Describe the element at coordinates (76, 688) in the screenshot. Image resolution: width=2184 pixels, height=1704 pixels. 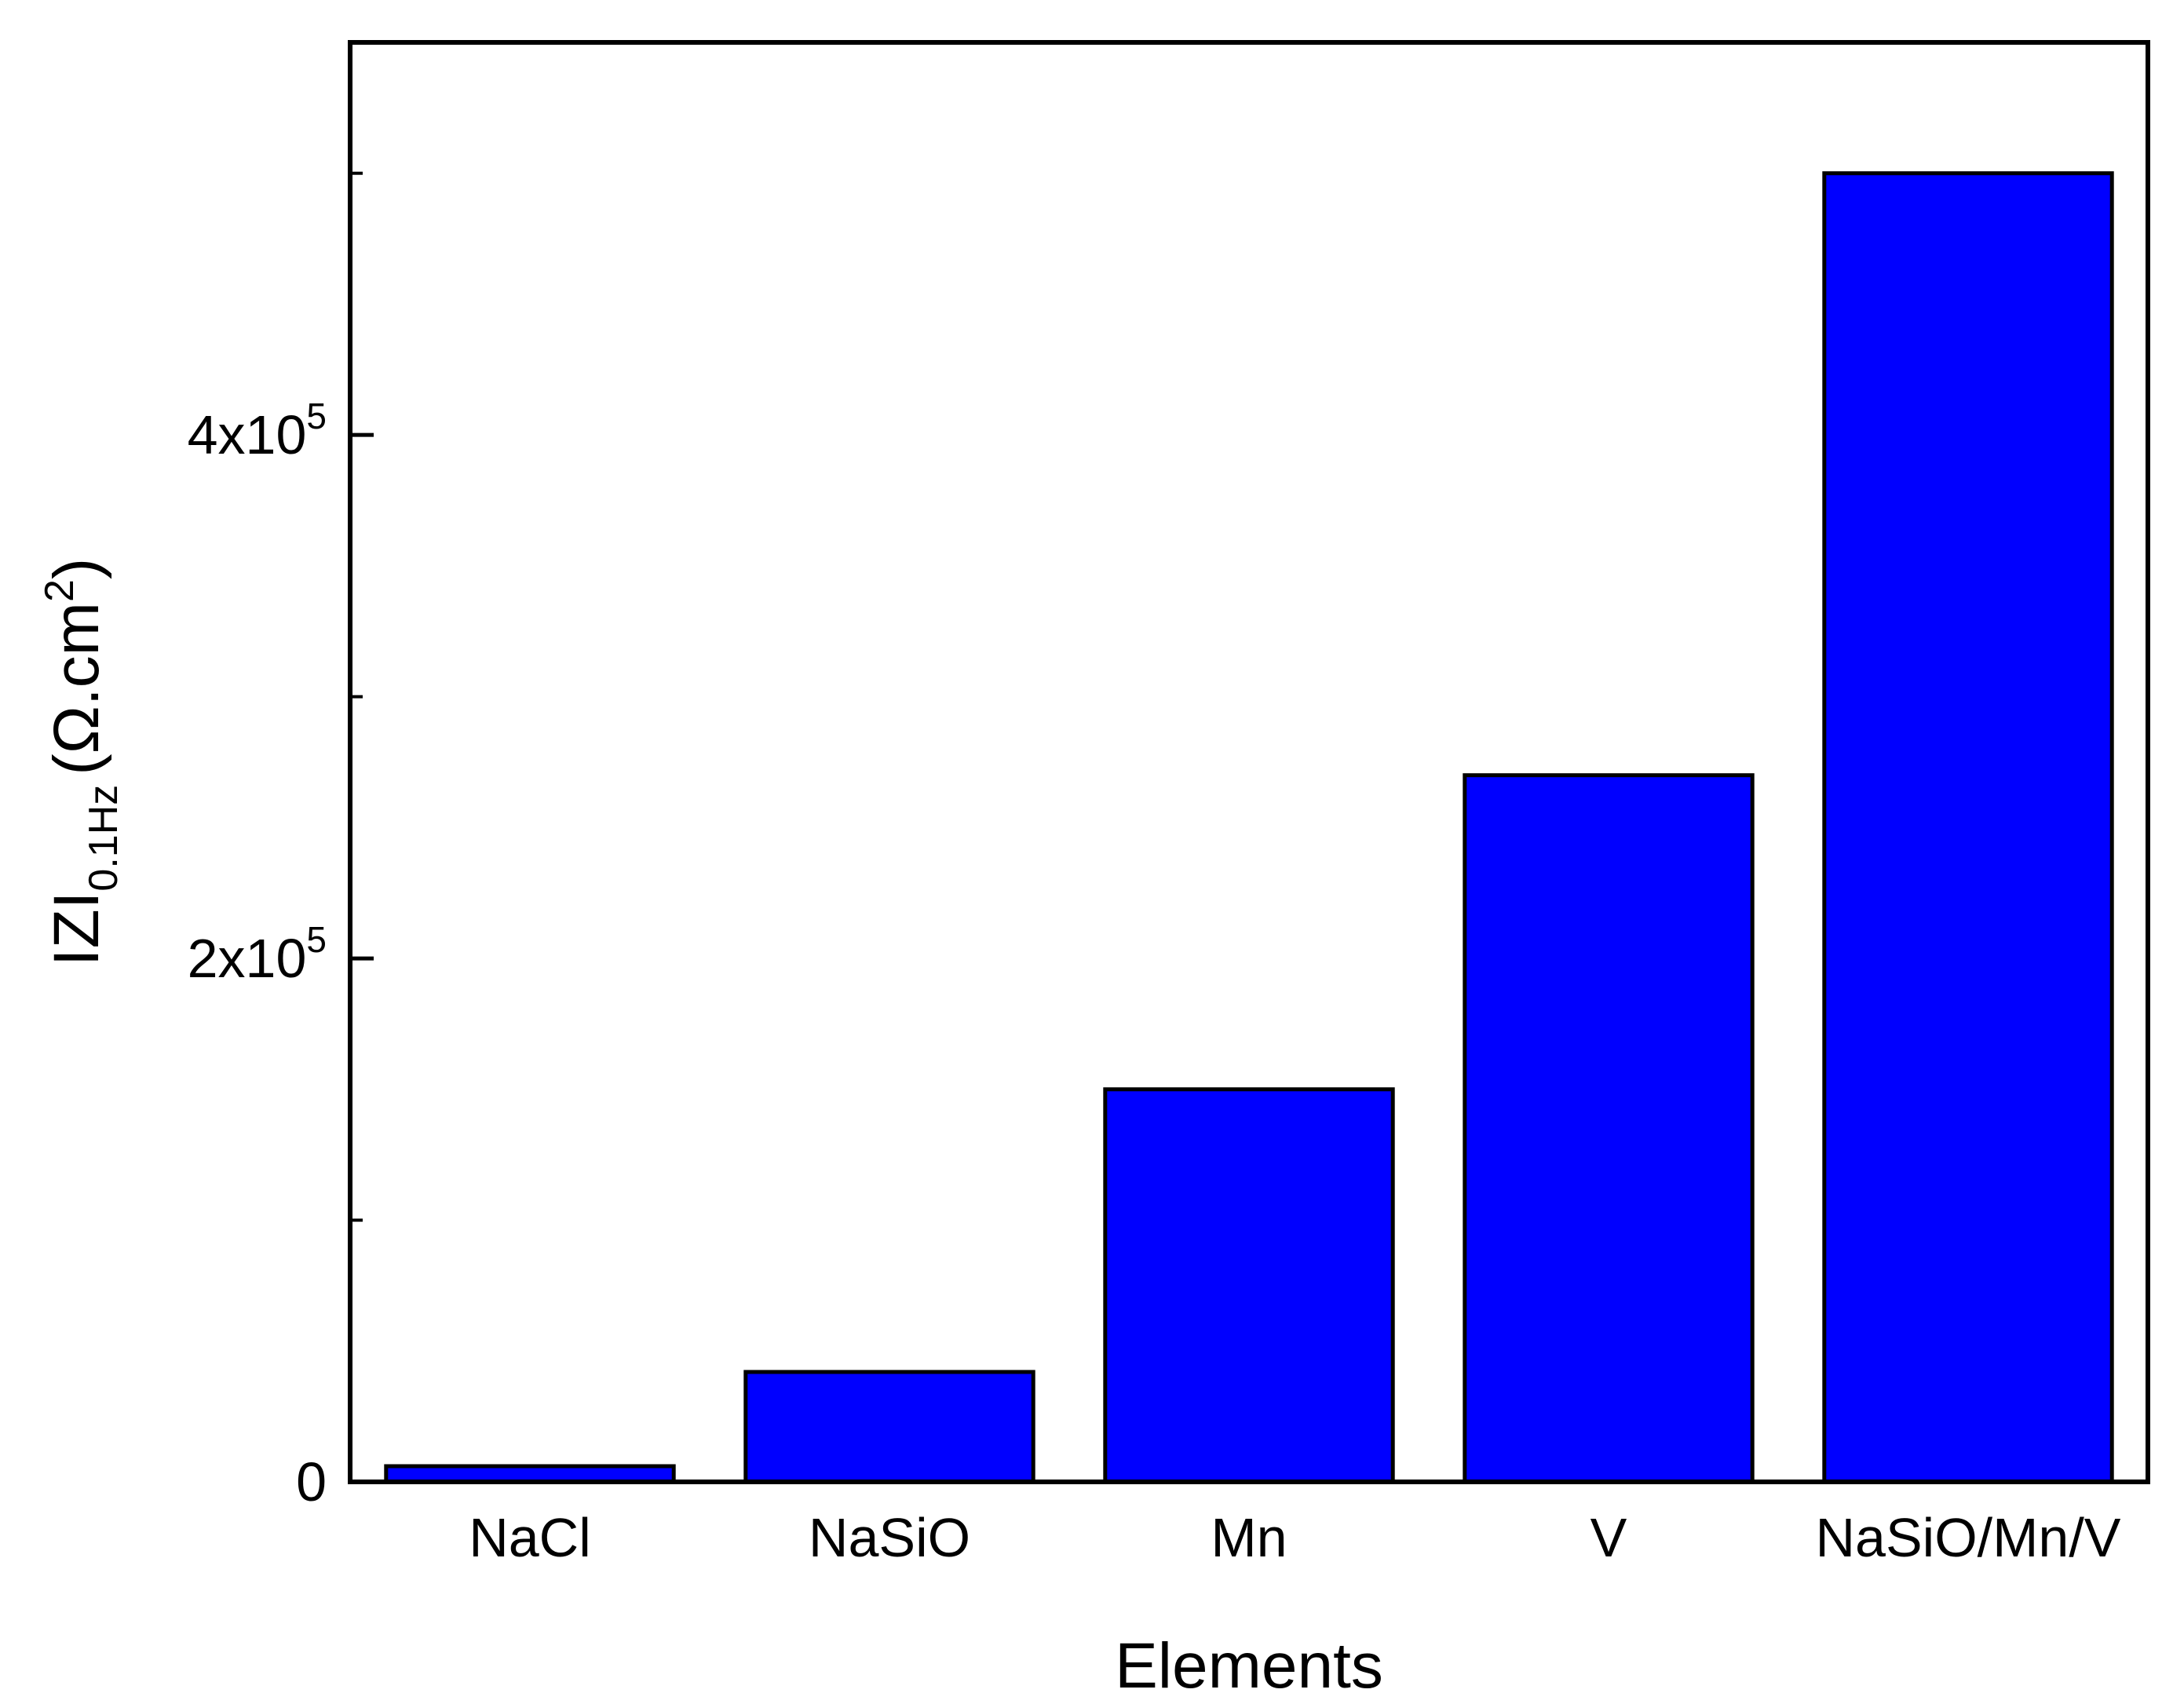
I see `y-axis-title-unit: (Ω.cm` at that location.